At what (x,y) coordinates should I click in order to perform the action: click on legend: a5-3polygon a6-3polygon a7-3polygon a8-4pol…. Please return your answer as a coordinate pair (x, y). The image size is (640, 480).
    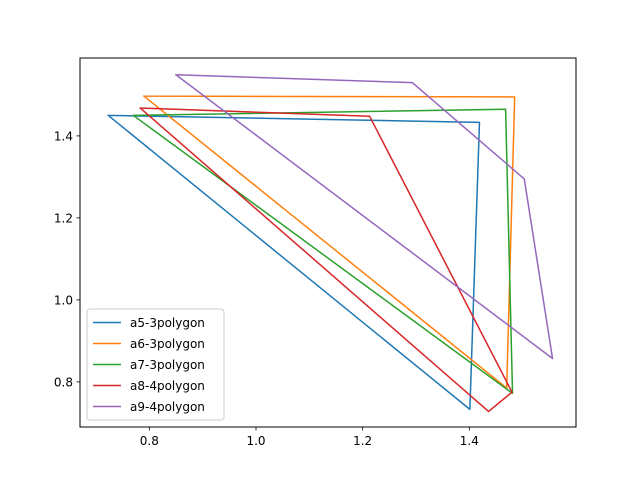
    Looking at the image, I should click on (155, 364).